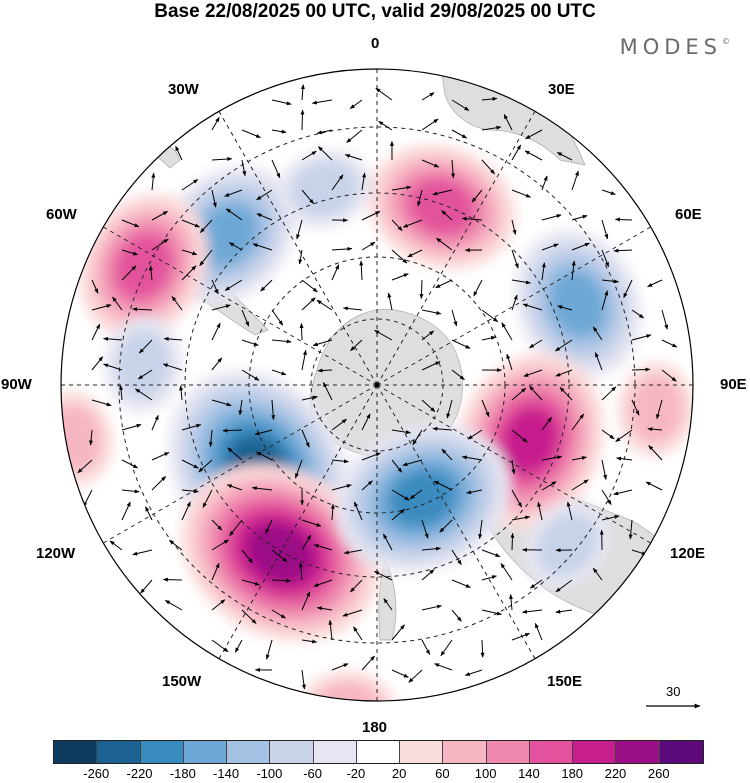 The height and width of the screenshot is (783, 750). Describe the element at coordinates (375, 727) in the screenshot. I see `label-180: 180` at that location.